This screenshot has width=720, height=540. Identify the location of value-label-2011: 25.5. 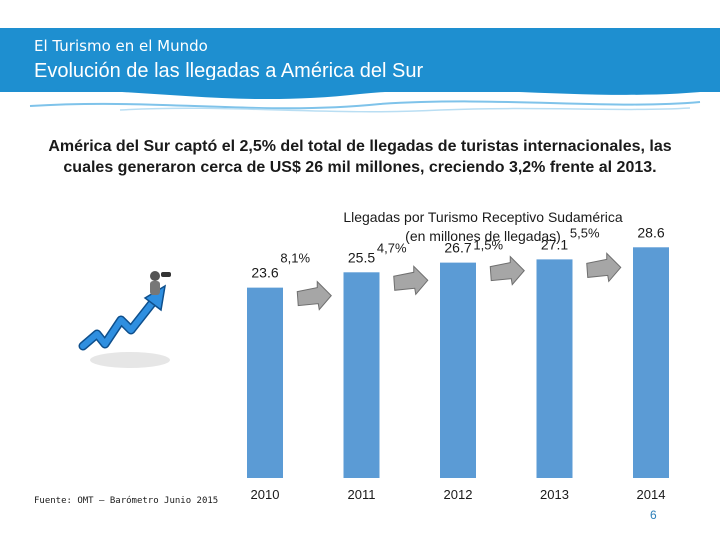
(361, 257).